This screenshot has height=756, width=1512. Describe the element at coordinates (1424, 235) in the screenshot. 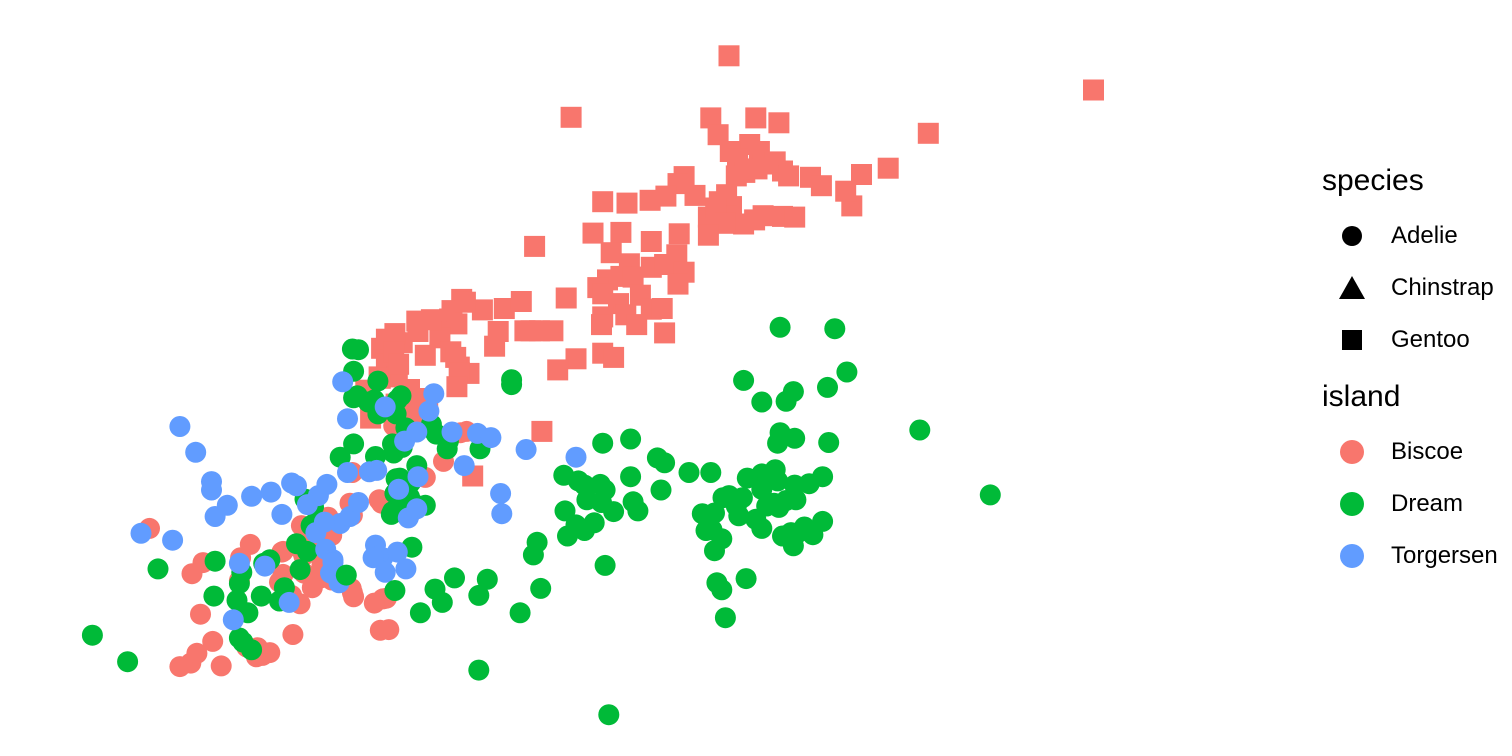

I see `legend-label-adelie: Adelie` at that location.